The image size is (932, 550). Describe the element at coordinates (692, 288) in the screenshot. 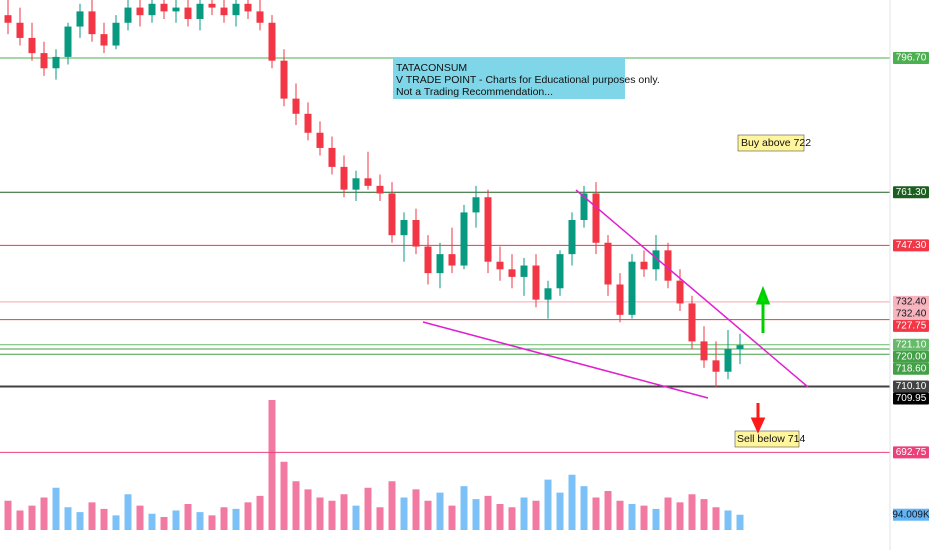

I see `trend-line` at that location.